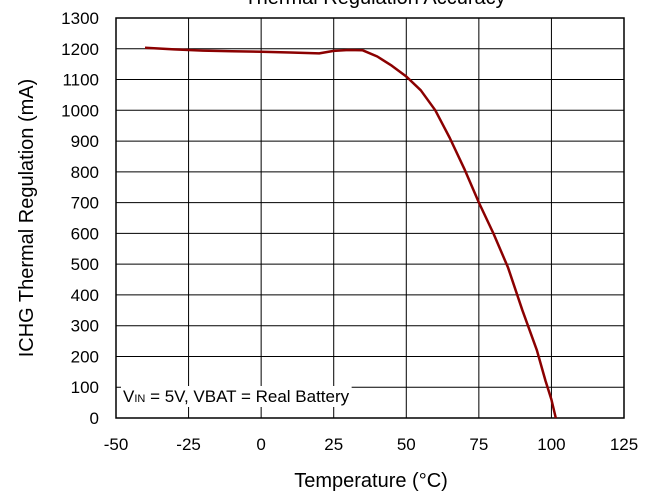 Image resolution: width=662 pixels, height=495 pixels. Describe the element at coordinates (371, 444) in the screenshot. I see `x-tick-labels: -50 -25 0 25 50 75 100 125` at that location.